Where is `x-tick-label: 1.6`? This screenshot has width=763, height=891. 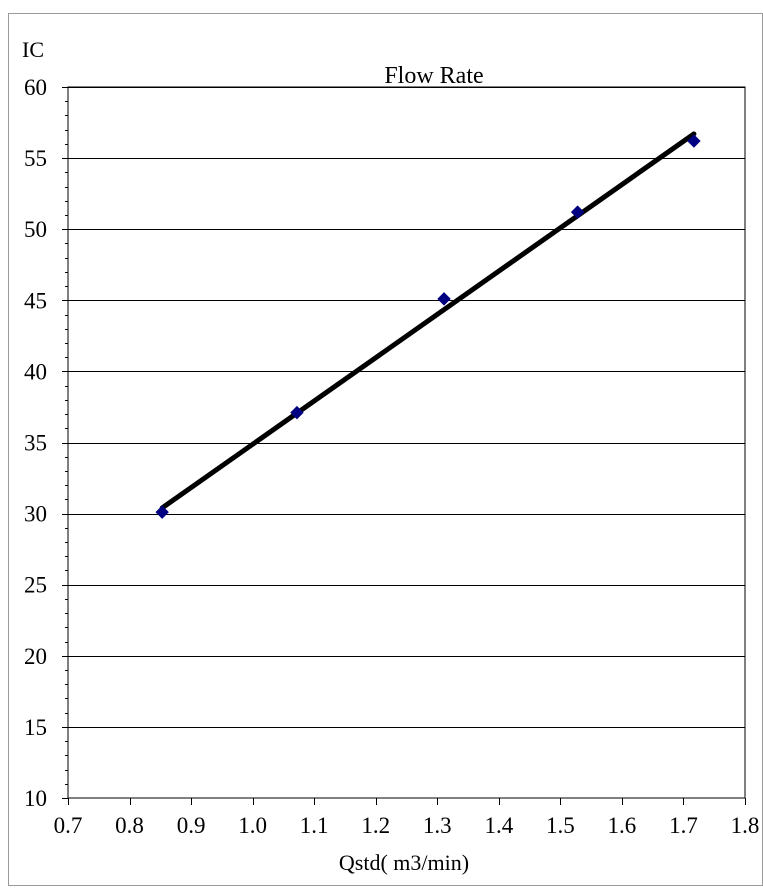
x-tick-label: 1.6 is located at coordinates (622, 825).